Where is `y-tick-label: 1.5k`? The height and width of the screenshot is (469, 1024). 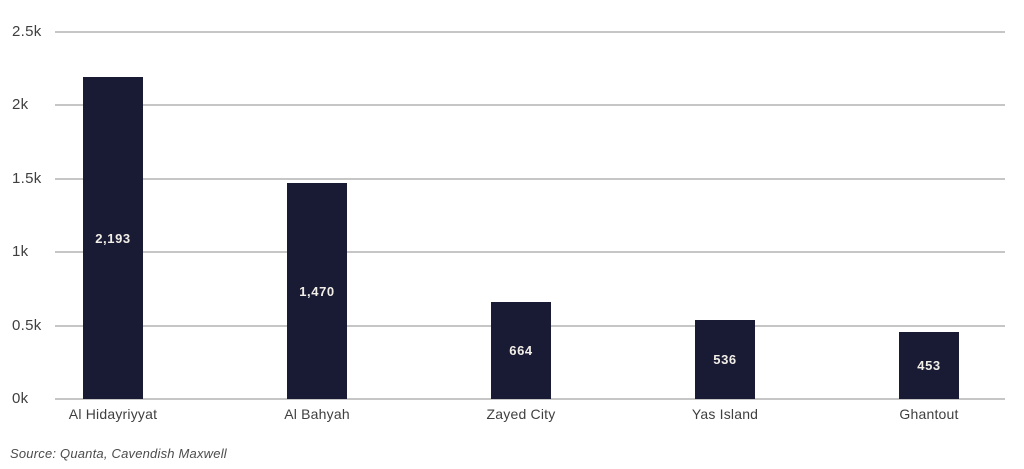
y-tick-label: 1.5k is located at coordinates (27, 178).